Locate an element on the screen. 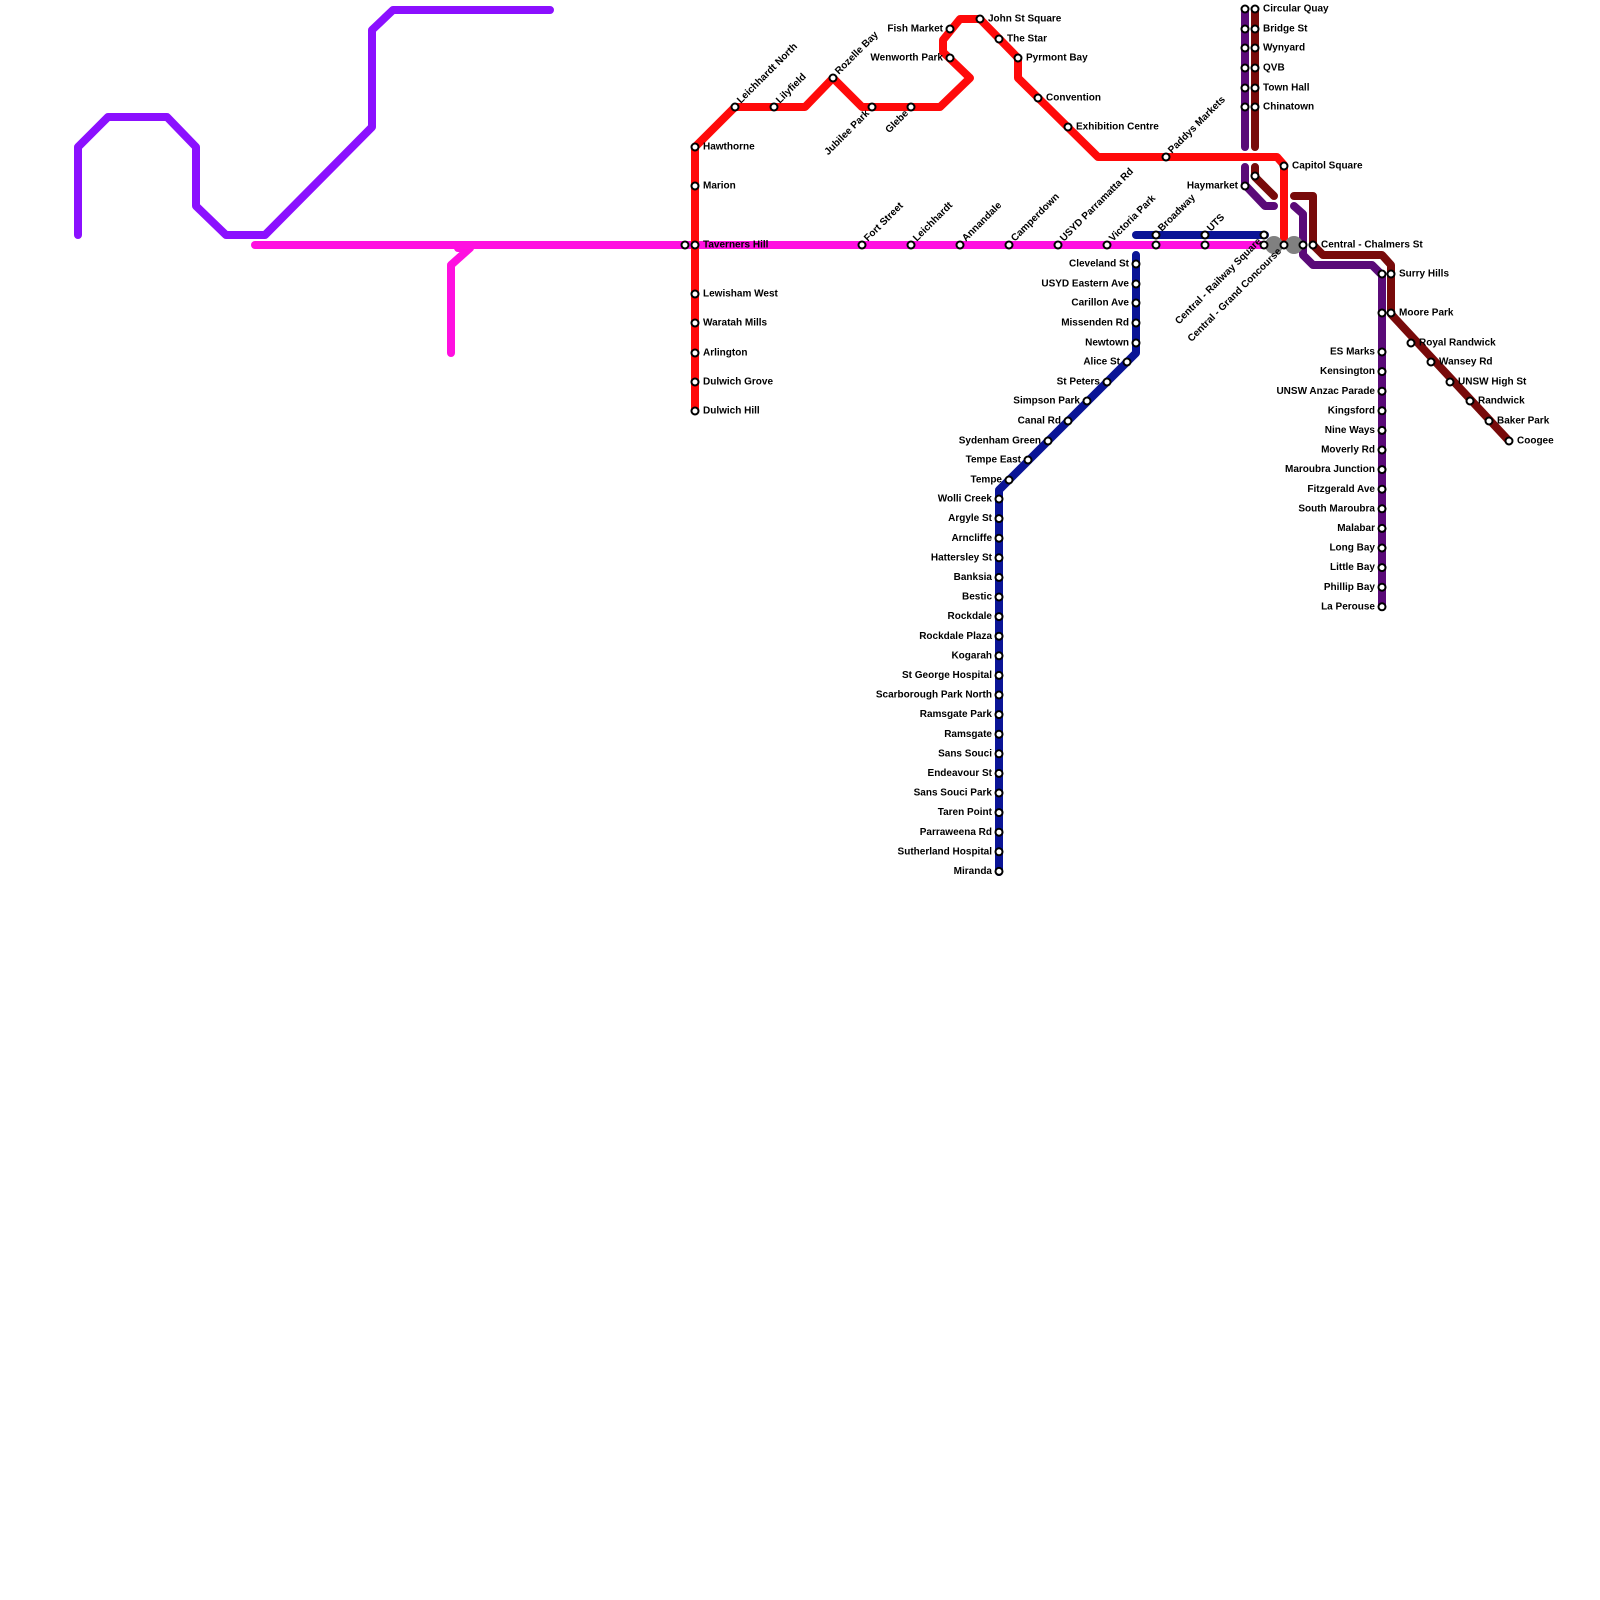 The image size is (1600, 1600). station-label: Kogarah is located at coordinates (971, 655).